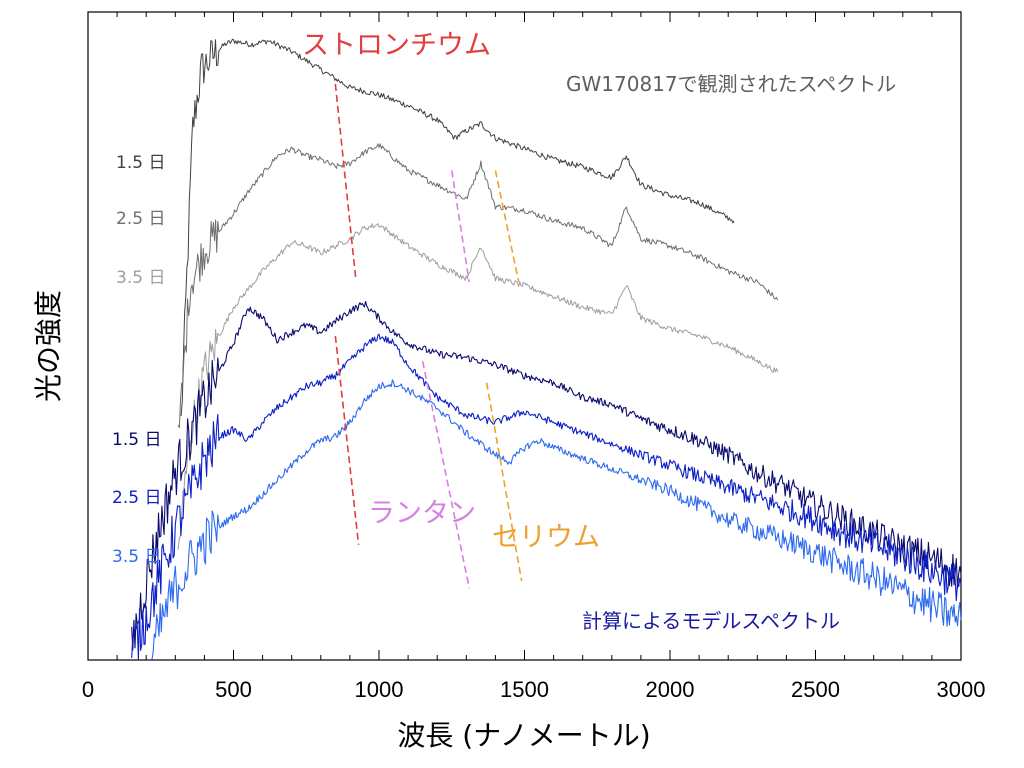 The height and width of the screenshot is (768, 1024). What do you see at coordinates (379, 689) in the screenshot?
I see `x-tick-label: 1000` at bounding box center [379, 689].